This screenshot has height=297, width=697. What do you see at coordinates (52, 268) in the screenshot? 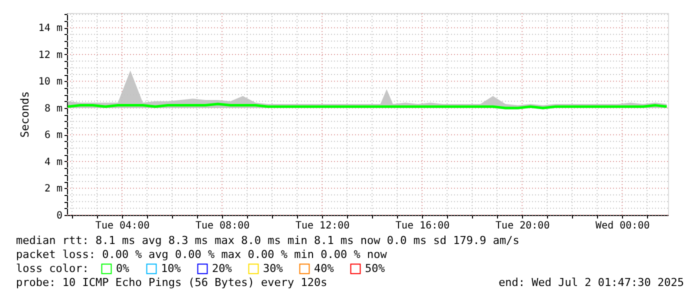
I see `legend-title: loss color:` at bounding box center [52, 268].